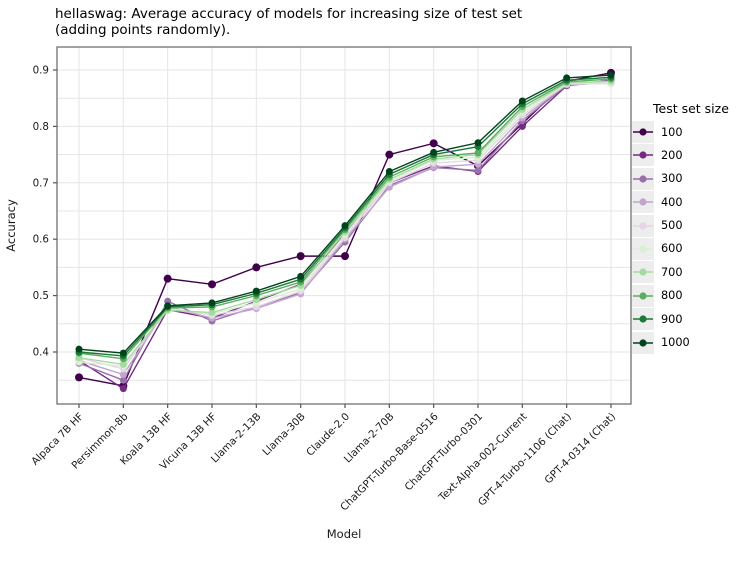 This screenshot has width=747, height=561. I want to click on legend-entry-300: 300, so click(689, 178).